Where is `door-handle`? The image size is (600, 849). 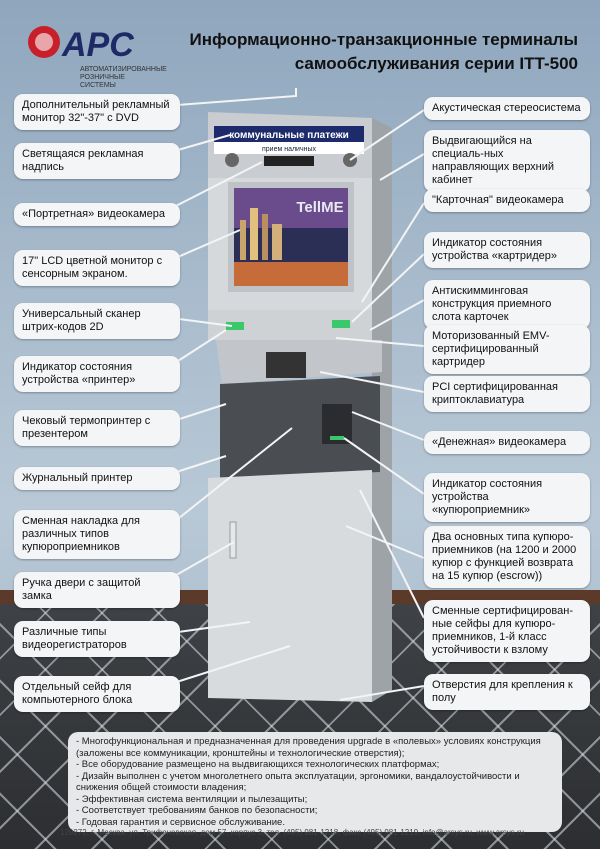 door-handle is located at coordinates (233, 540).